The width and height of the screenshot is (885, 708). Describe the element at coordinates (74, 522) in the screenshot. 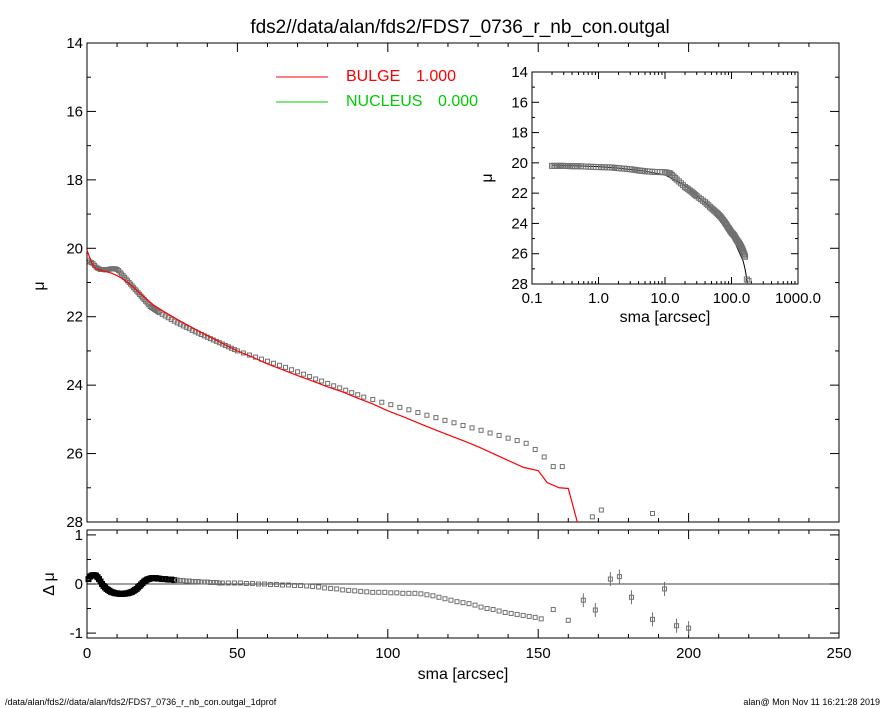

I see `main-y-tick-label: 28` at that location.